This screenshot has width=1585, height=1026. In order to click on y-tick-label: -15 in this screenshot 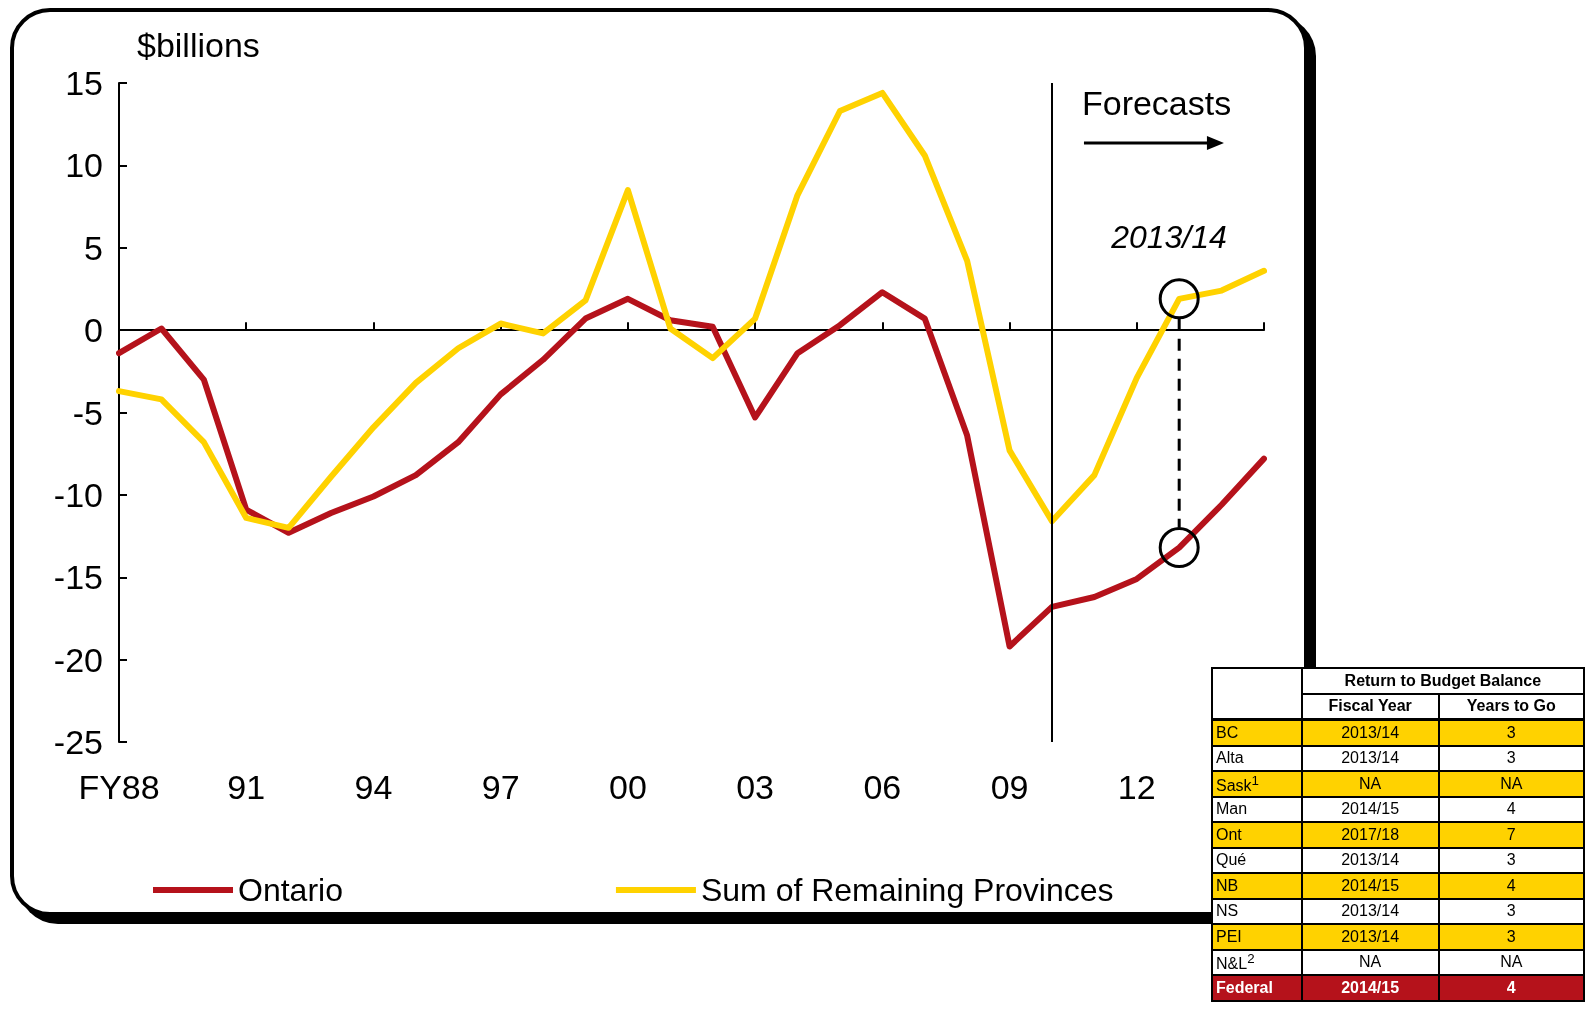, I will do `click(78, 577)`.